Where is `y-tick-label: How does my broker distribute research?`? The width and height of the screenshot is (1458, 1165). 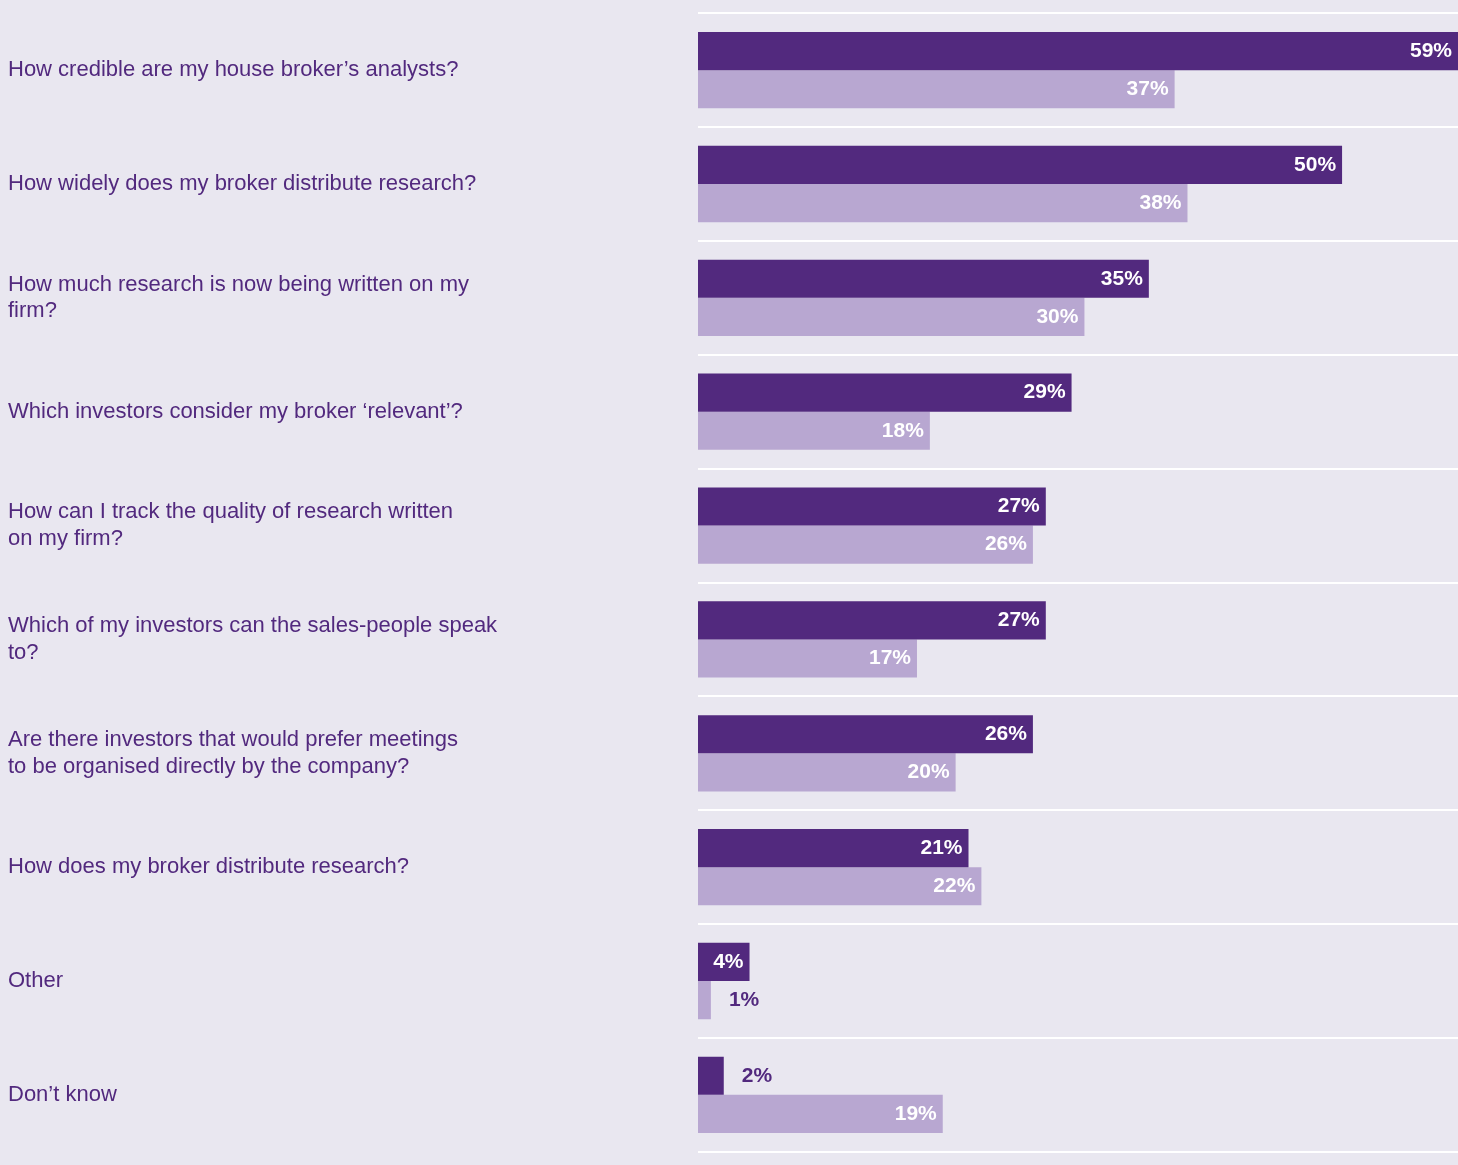 y-tick-label: How does my broker distribute research? is located at coordinates (209, 866).